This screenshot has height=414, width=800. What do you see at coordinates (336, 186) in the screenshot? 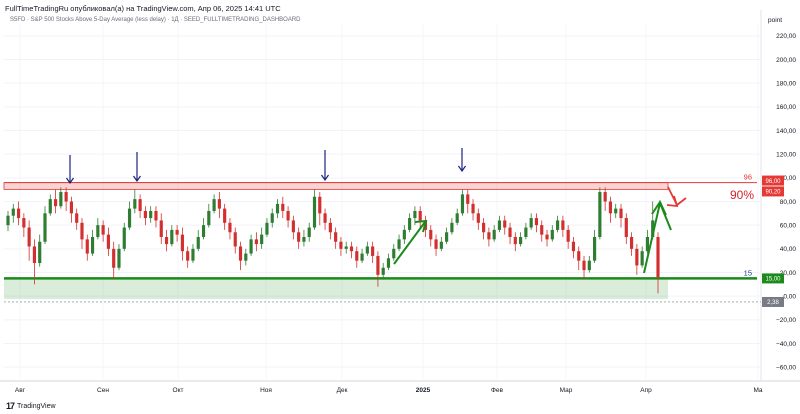
I see `resistance-band` at bounding box center [336, 186].